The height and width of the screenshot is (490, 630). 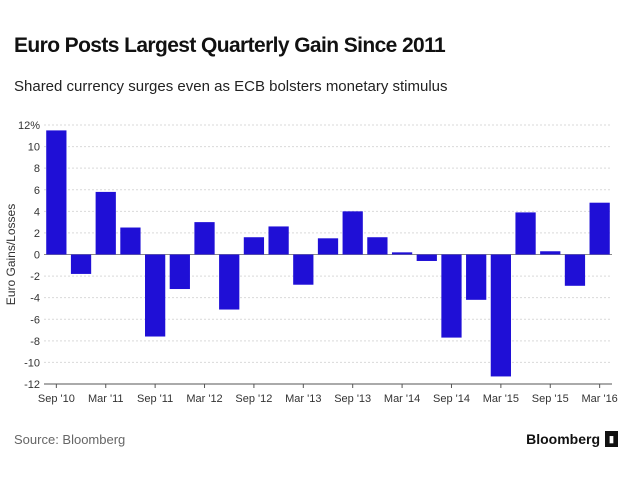 I want to click on y-tick-label: -8, so click(x=35, y=342).